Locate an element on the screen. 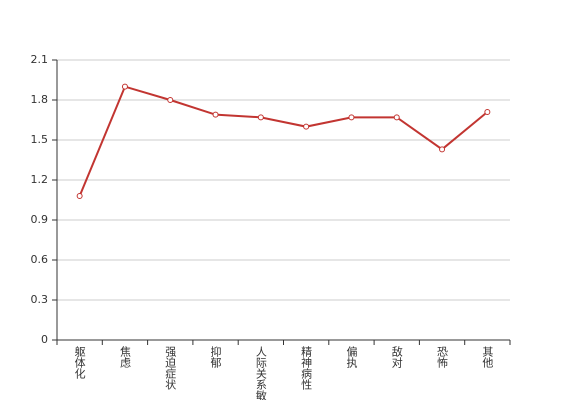 Image resolution: width=567 pixels, height=400 pixels. x-tick-label: 偏执 is located at coordinates (351, 357).